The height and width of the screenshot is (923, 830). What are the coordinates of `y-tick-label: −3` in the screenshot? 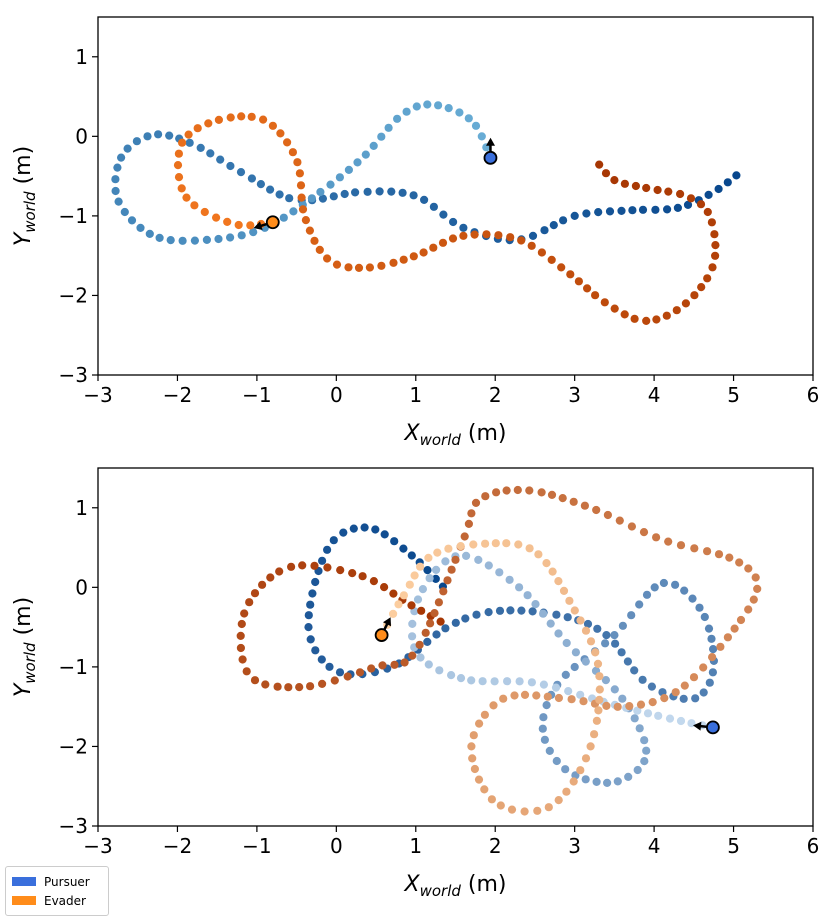 It's located at (73, 375).